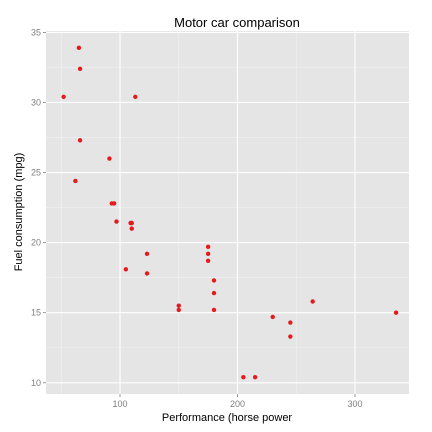 The height and width of the screenshot is (432, 432). What do you see at coordinates (36, 313) in the screenshot?
I see `y-tick-label: 15` at bounding box center [36, 313].